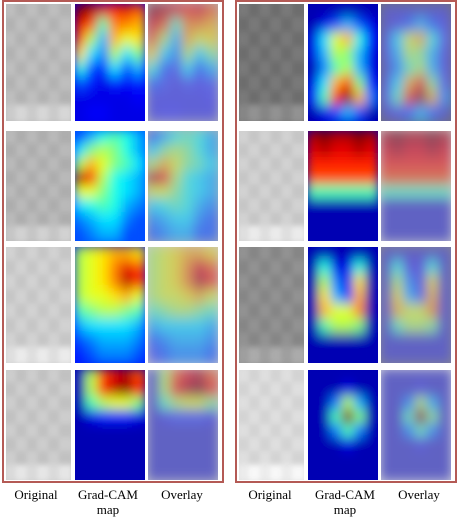 The image size is (460, 528). I want to click on label-gradcam-right: Grad-CAM map, so click(345, 502).